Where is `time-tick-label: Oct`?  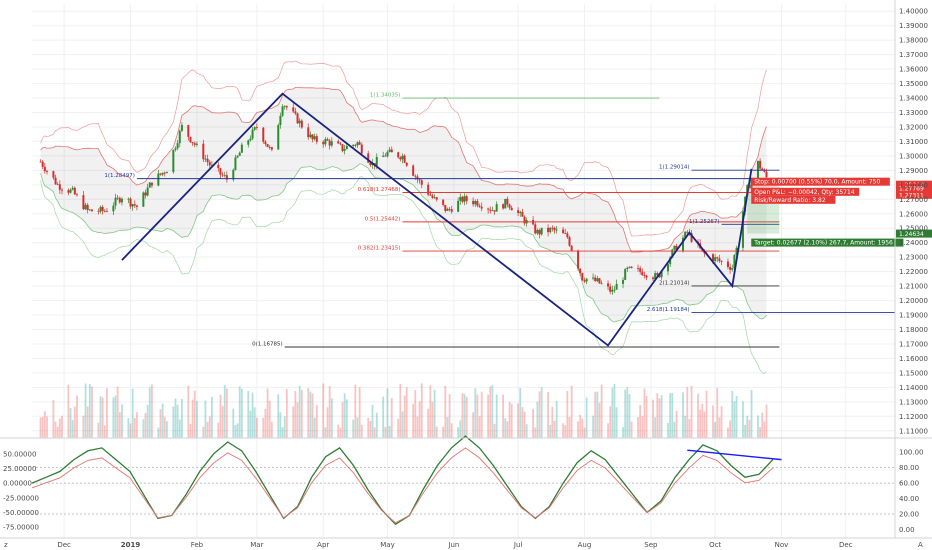
time-tick-label: Oct is located at coordinates (715, 545).